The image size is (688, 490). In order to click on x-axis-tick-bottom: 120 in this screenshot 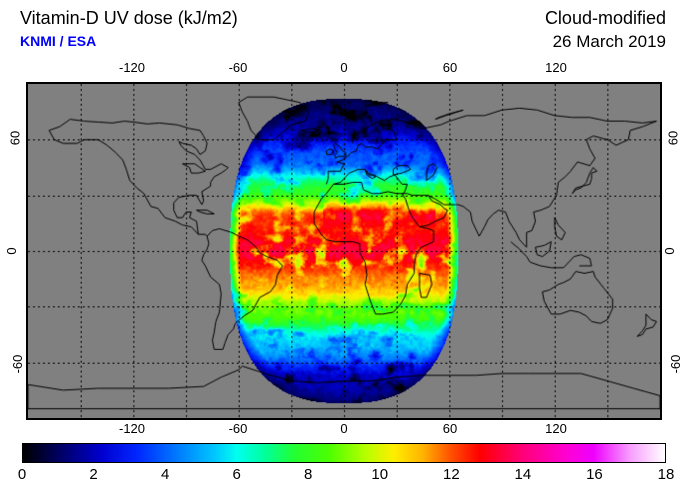, I will do `click(556, 428)`.